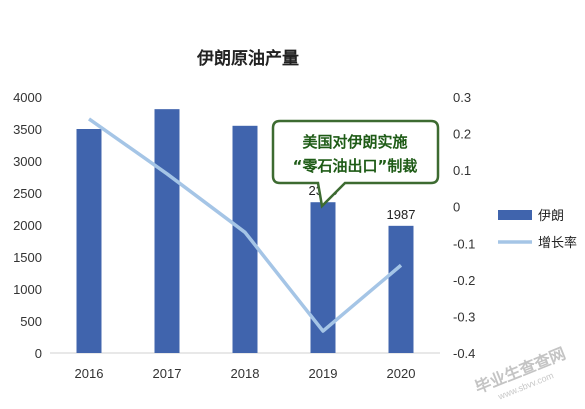  I want to click on x-tick-label: 2018, so click(245, 373).